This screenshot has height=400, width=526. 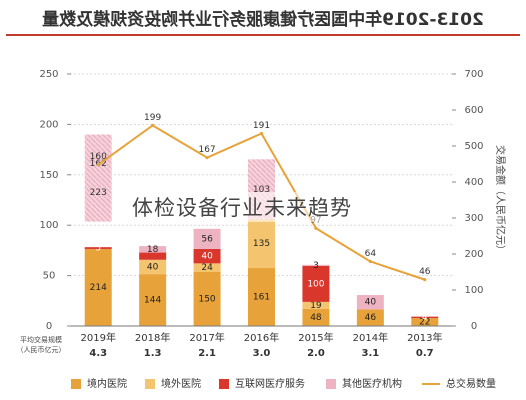 What do you see at coordinates (242, 207) in the screenshot?
I see `watermark-text: 体检设备行业未来趋势` at bounding box center [242, 207].